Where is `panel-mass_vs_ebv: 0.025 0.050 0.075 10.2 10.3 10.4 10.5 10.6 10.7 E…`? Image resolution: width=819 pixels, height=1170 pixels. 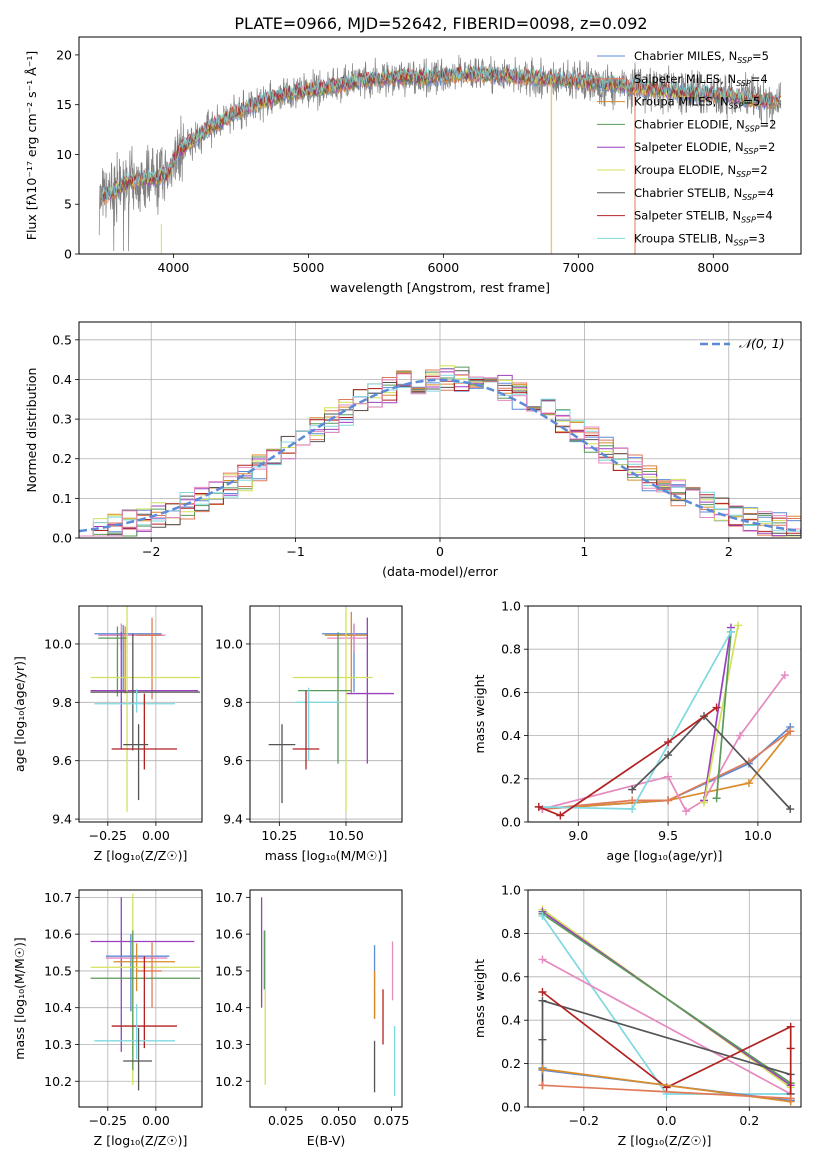 panel-mass_vs_ebv: 0.025 0.050 0.075 10.2 10.3 10.4 10.5 10.6 10.7 E… is located at coordinates (312, 1018).